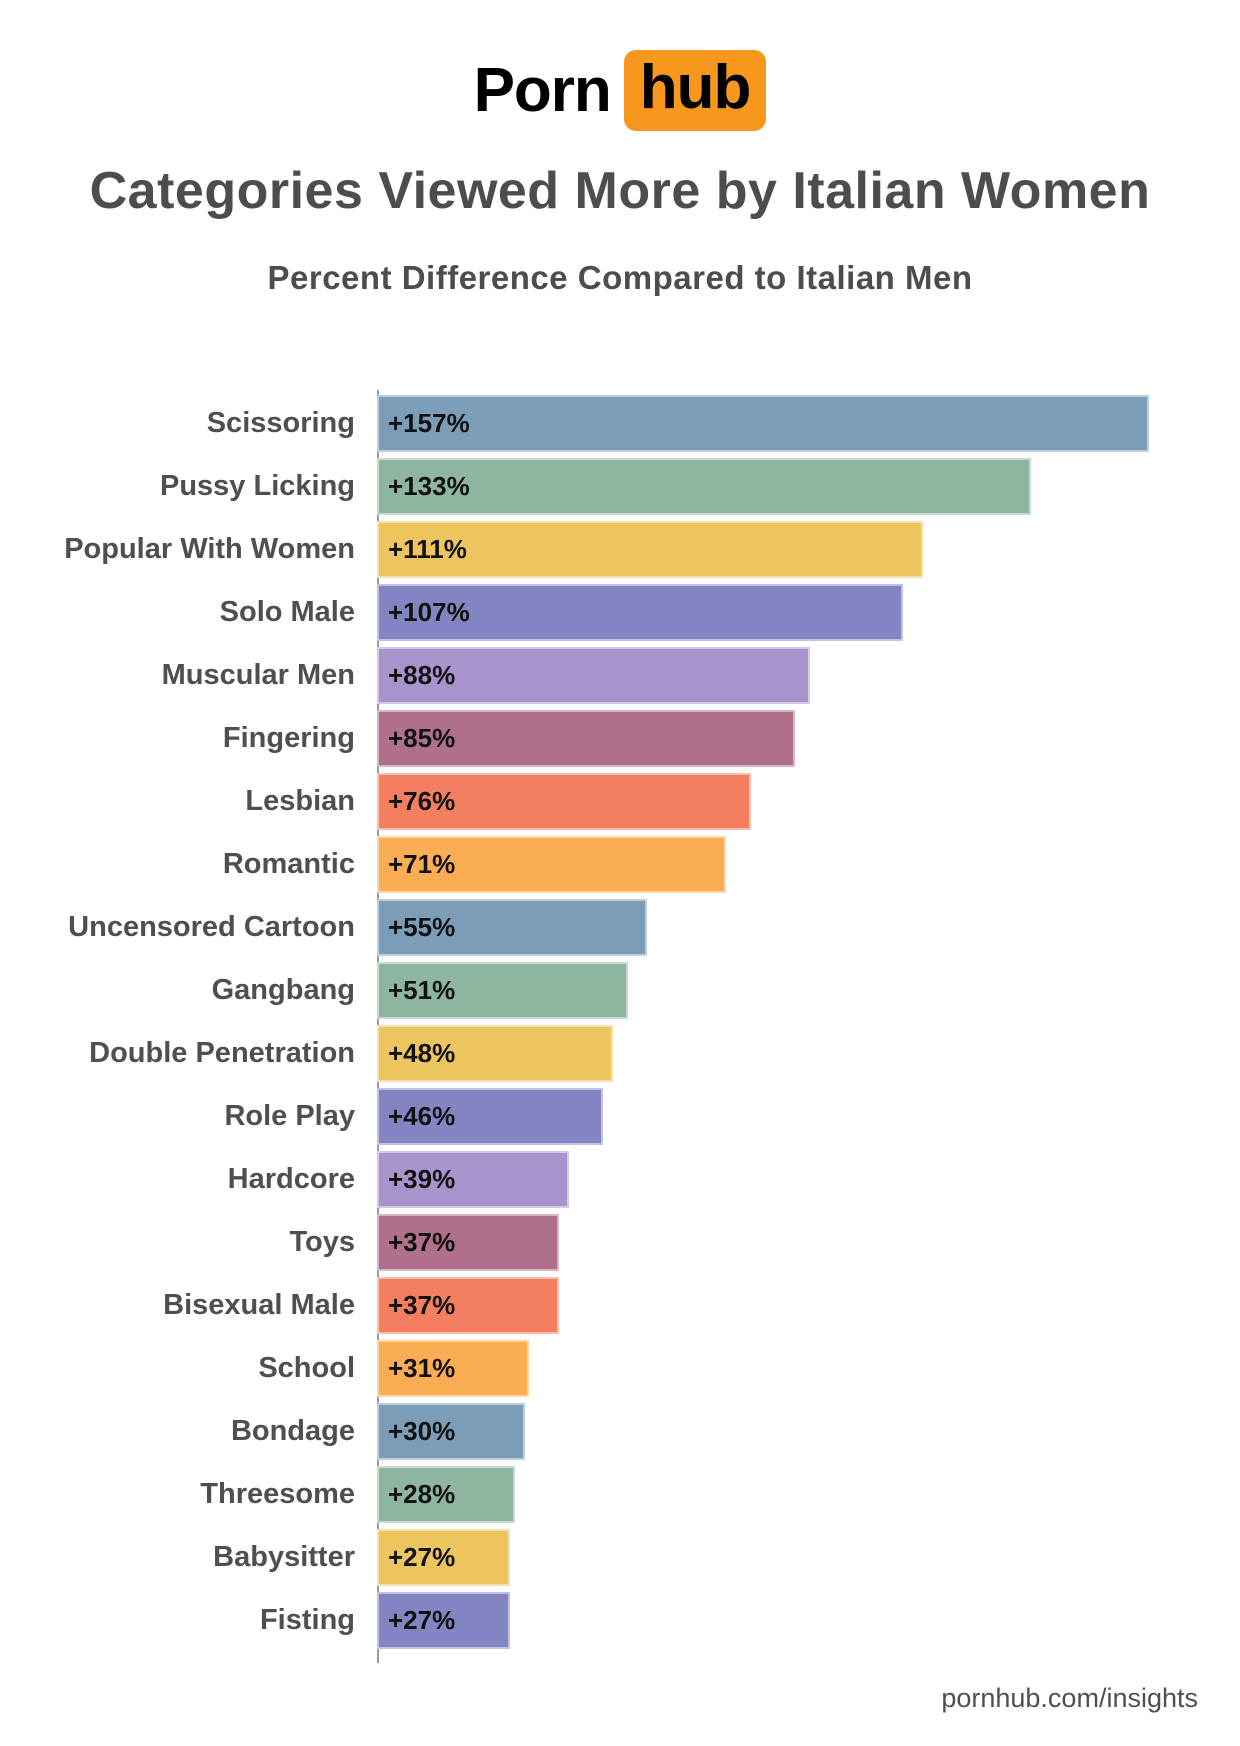  Describe the element at coordinates (422, 801) in the screenshot. I see `bar-value-label: +76%` at that location.